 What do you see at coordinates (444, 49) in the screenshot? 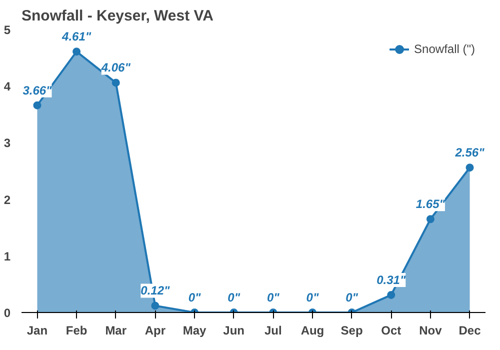
I see `legend-label: Snowfall (")` at bounding box center [444, 49].